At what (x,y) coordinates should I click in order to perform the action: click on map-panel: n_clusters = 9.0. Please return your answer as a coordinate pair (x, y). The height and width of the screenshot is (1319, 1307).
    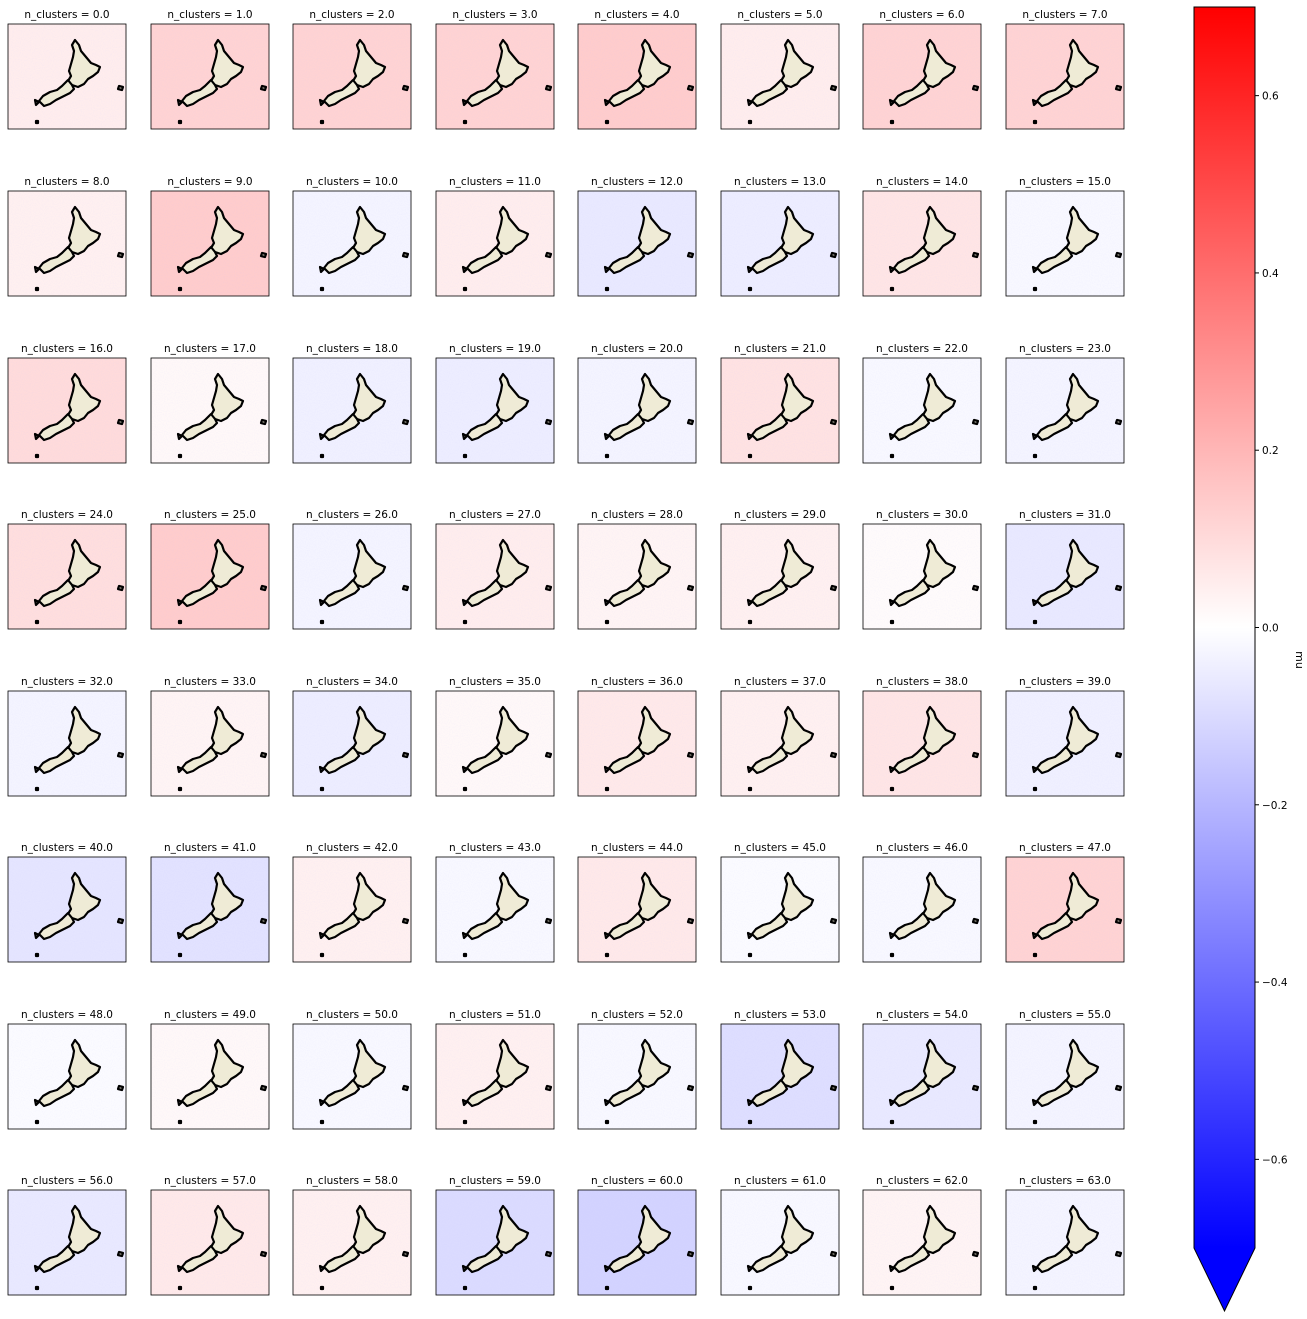
    Looking at the image, I should click on (210, 236).